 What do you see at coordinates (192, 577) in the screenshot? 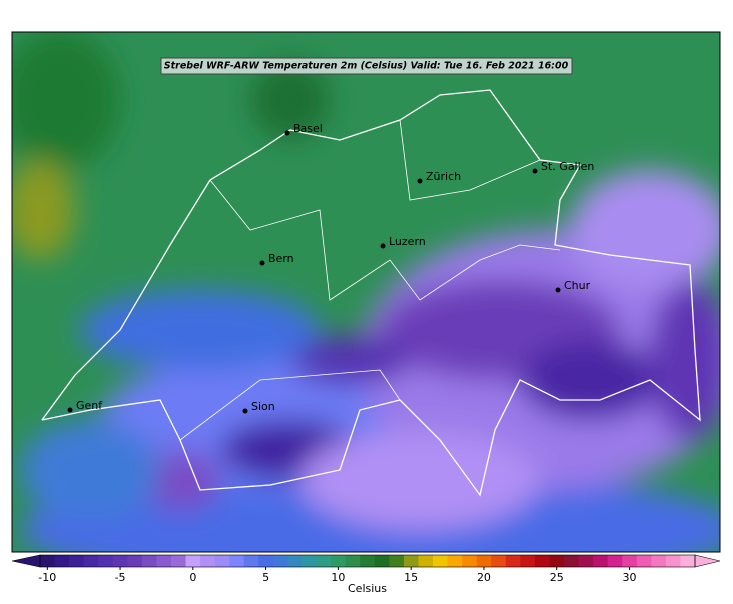
I see `colorbar-tick-label: 0` at bounding box center [192, 577].